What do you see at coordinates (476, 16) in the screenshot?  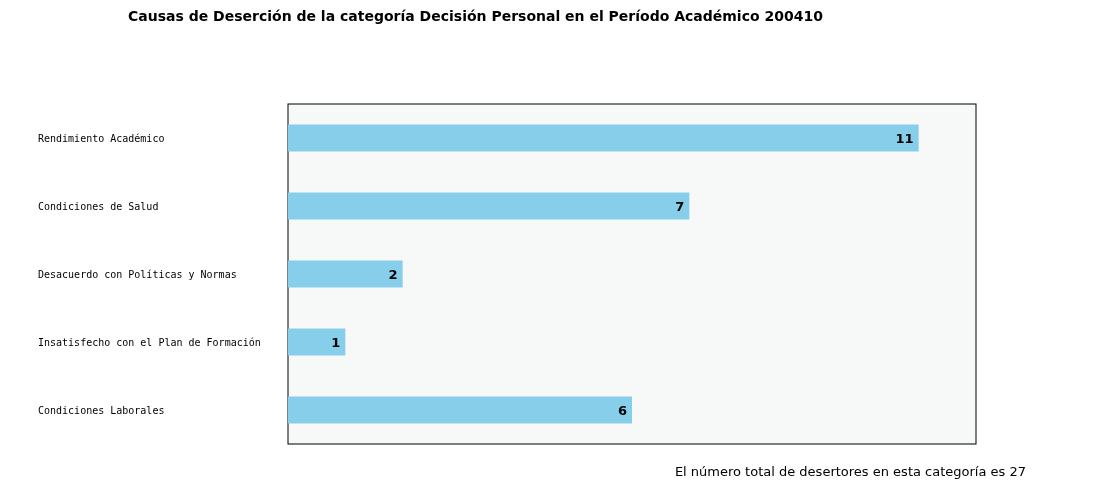 I see `chart-title: Causas de Deserción de la categoría Decisión Personal en el Período Académico 200410` at bounding box center [476, 16].